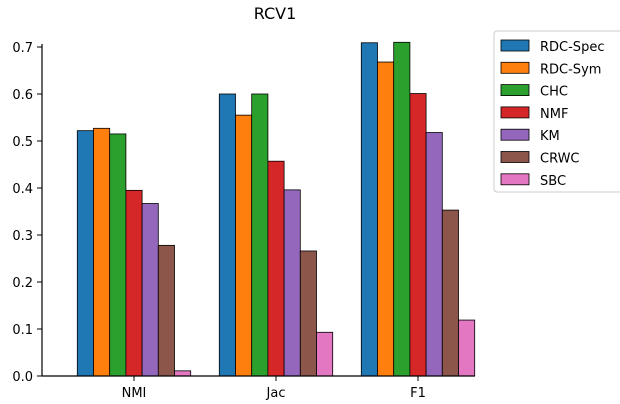 The image size is (620, 404). Describe the element at coordinates (434, 254) in the screenshot. I see `bar-f1-km` at that location.